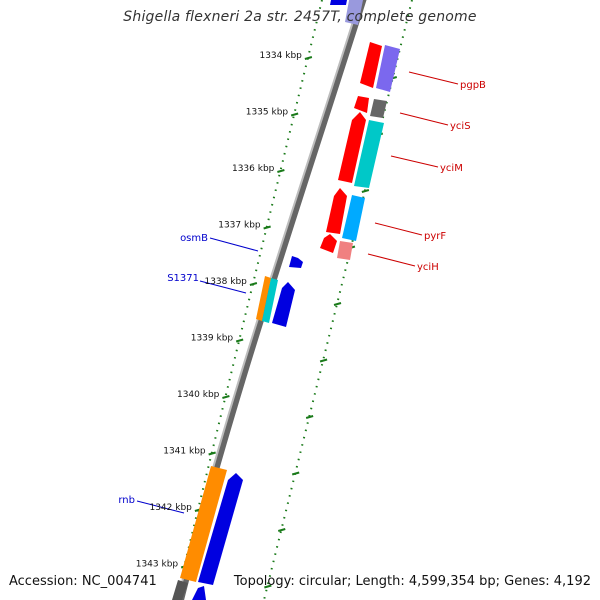 The height and width of the screenshot is (600, 600). I want to click on forward-strand-genes, so click(360, 130).